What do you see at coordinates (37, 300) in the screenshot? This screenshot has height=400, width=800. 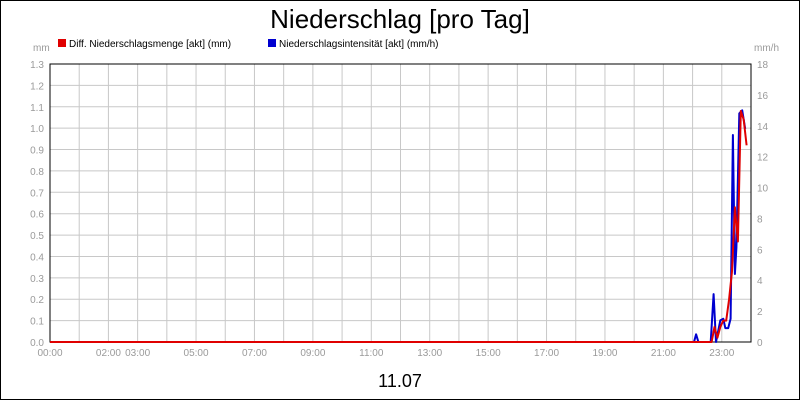 I see `y-left-tick-label: 0.2` at bounding box center [37, 300].